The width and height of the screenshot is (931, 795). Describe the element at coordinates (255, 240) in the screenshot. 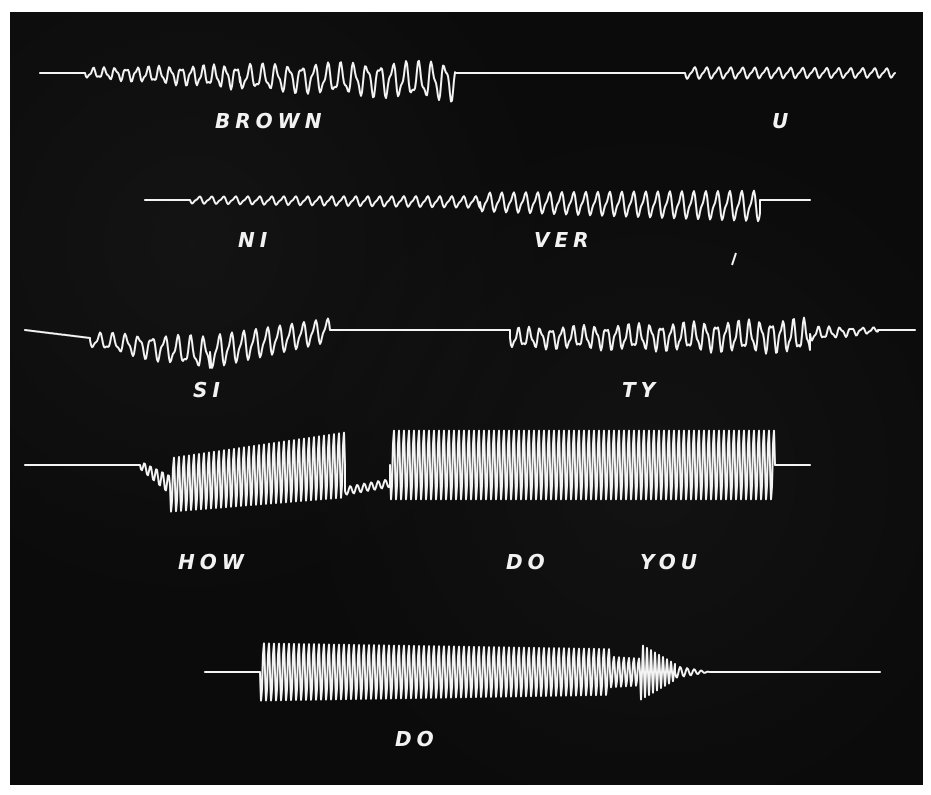

I see `label-ni: NI` at that location.